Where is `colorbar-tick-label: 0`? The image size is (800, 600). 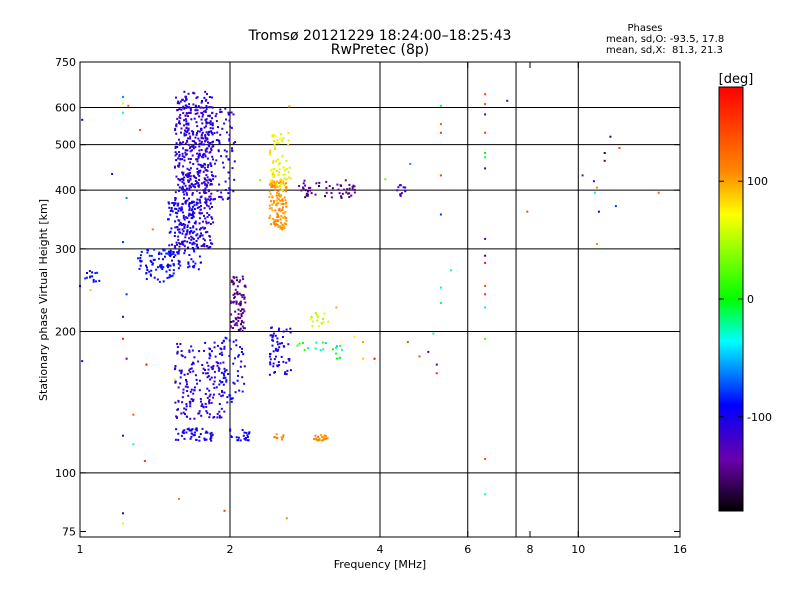 colorbar-tick-label: 0 is located at coordinates (750, 299).